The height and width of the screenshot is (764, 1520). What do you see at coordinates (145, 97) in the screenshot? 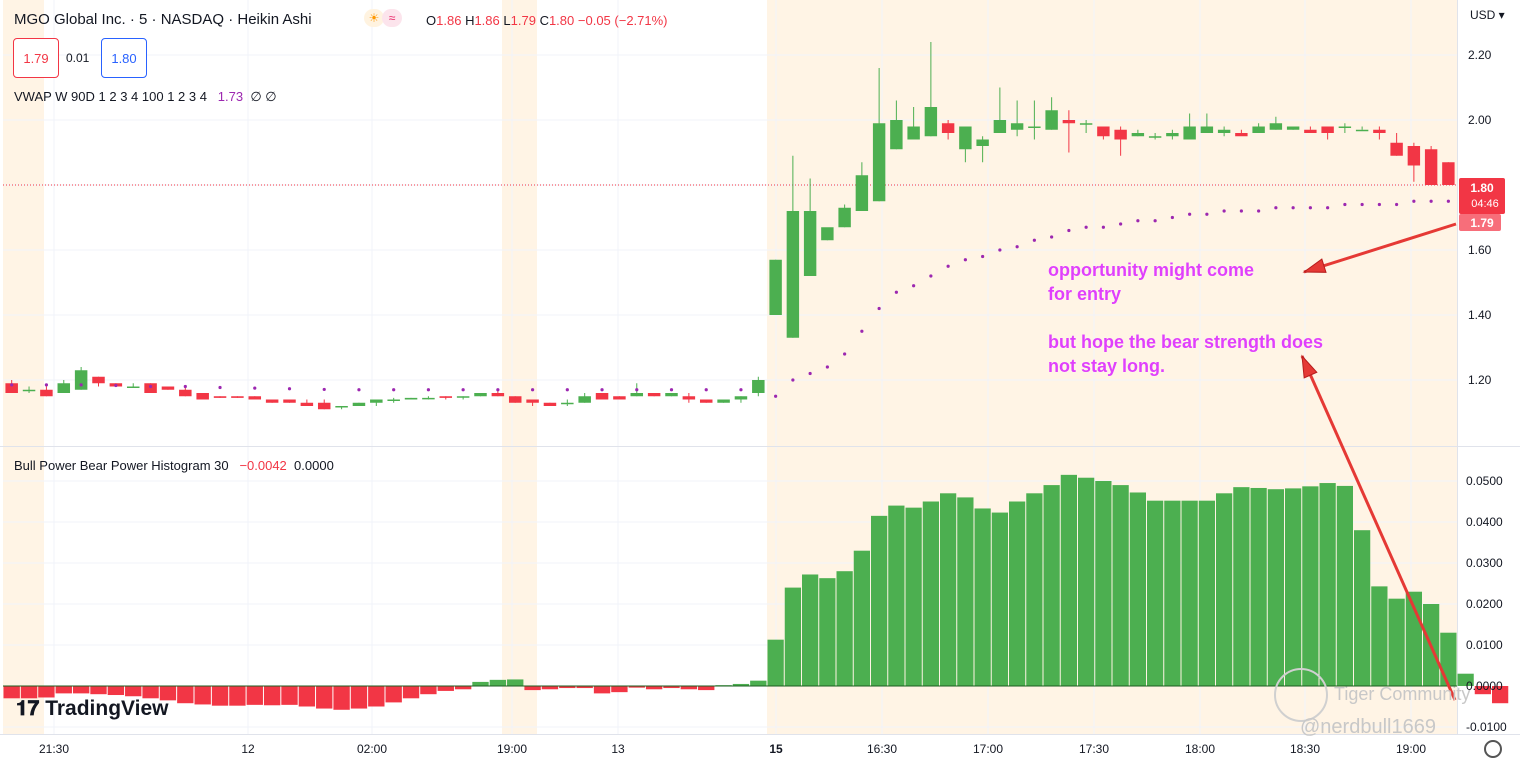
I see `vwap-legend: VWAP W 90D 1 2 3 4 100 1 2 3 4 1.73 ∅ ∅` at bounding box center [145, 97].